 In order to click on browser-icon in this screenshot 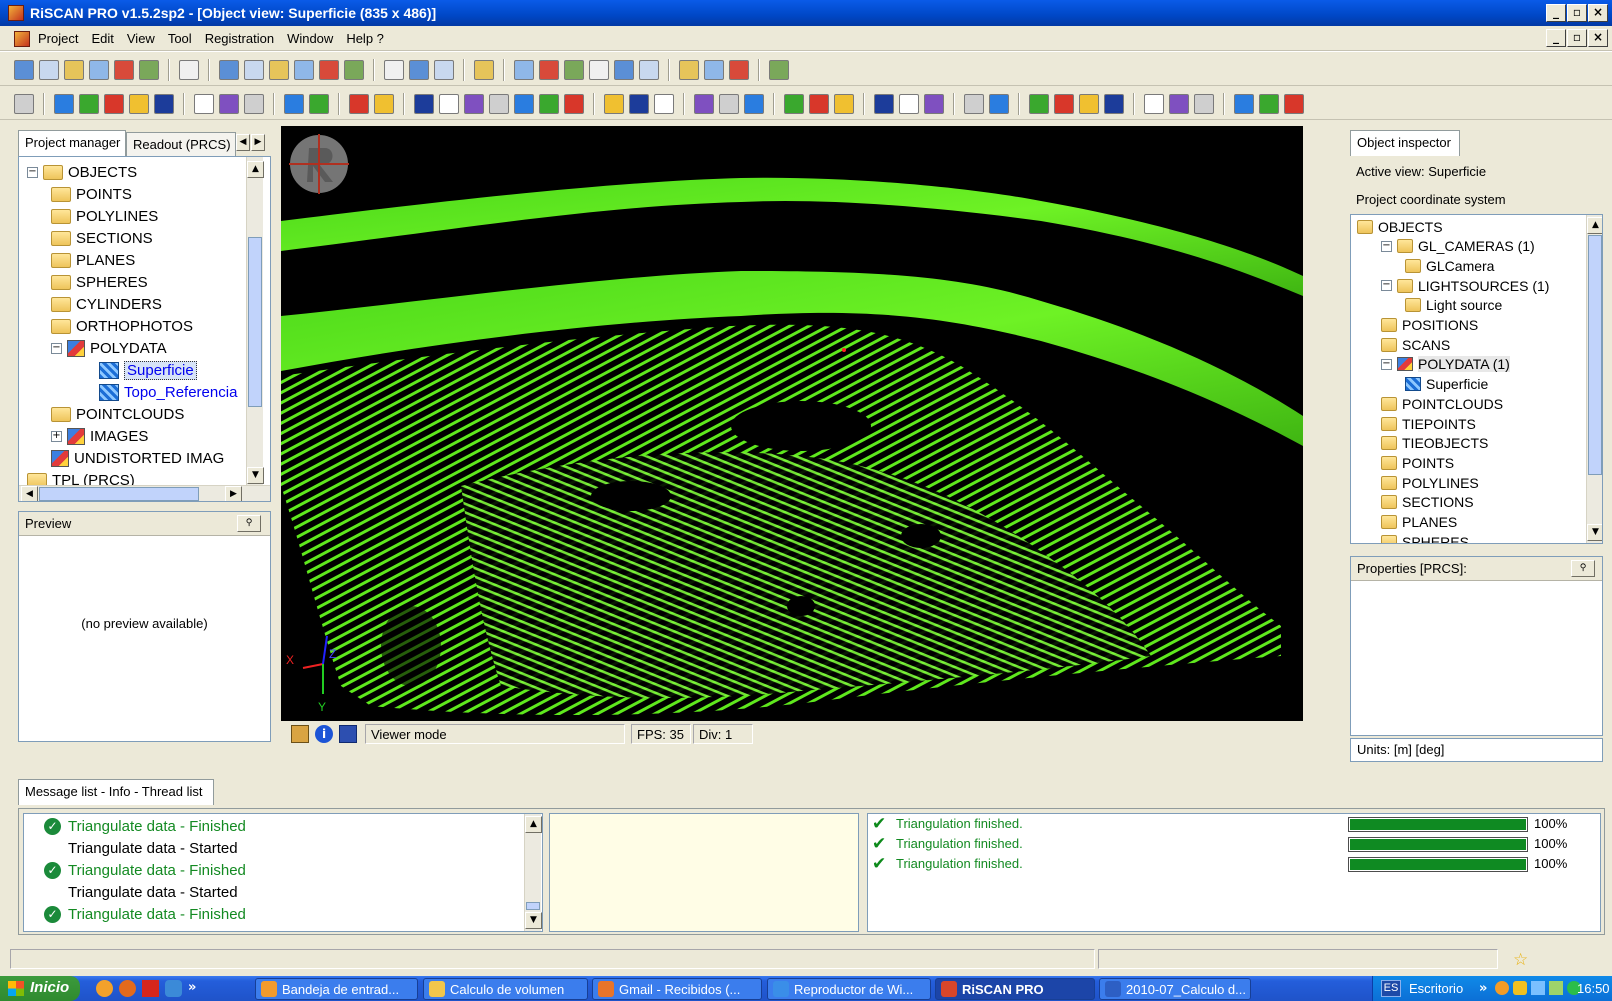, I will do `click(104, 988)`.